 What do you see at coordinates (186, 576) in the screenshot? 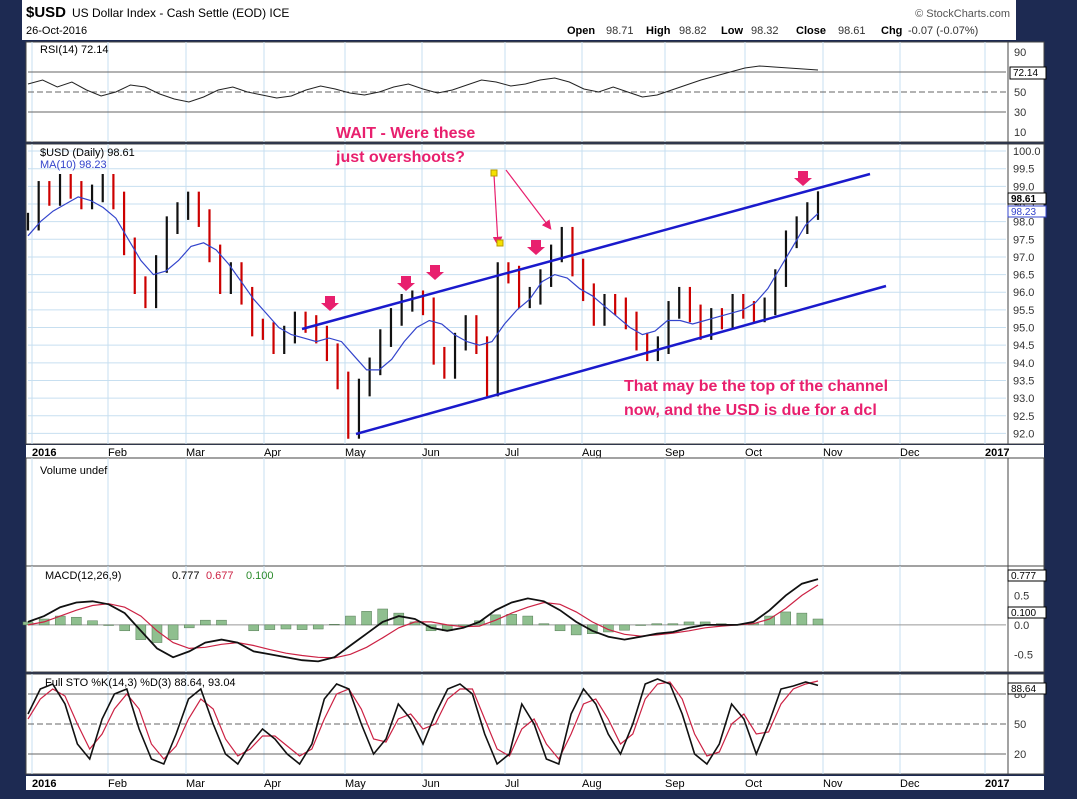
I see `macd-value-legend: 0.777` at bounding box center [186, 576].